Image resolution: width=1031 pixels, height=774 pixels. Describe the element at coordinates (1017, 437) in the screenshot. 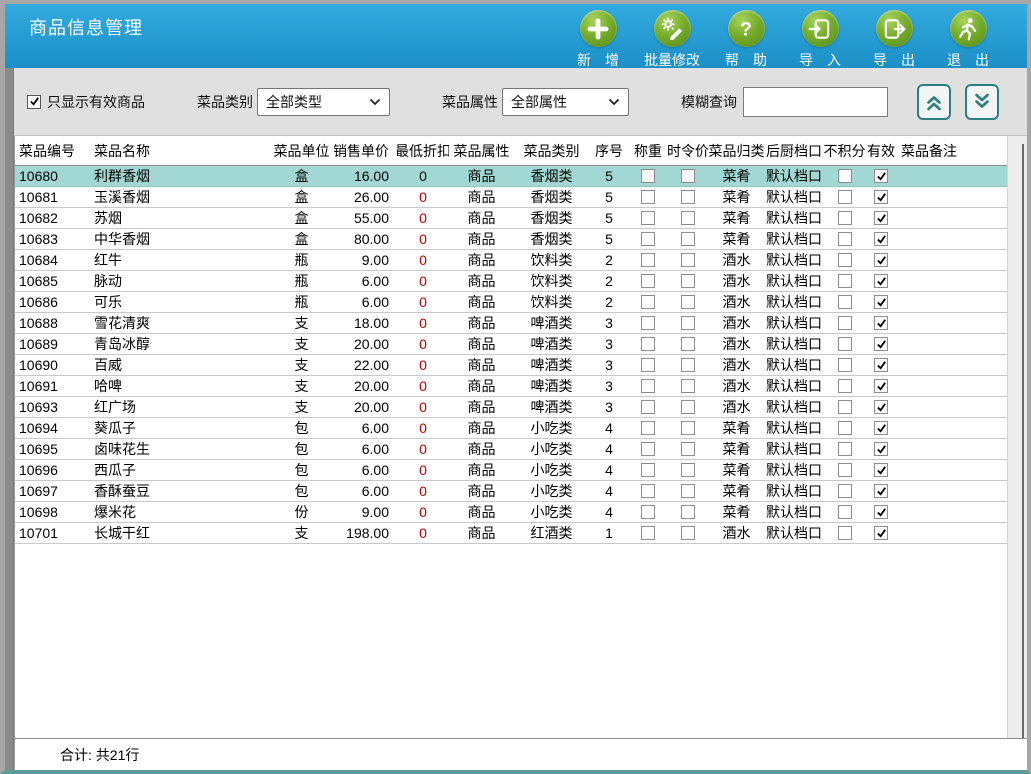

I see `vertical-scrollbar` at that location.